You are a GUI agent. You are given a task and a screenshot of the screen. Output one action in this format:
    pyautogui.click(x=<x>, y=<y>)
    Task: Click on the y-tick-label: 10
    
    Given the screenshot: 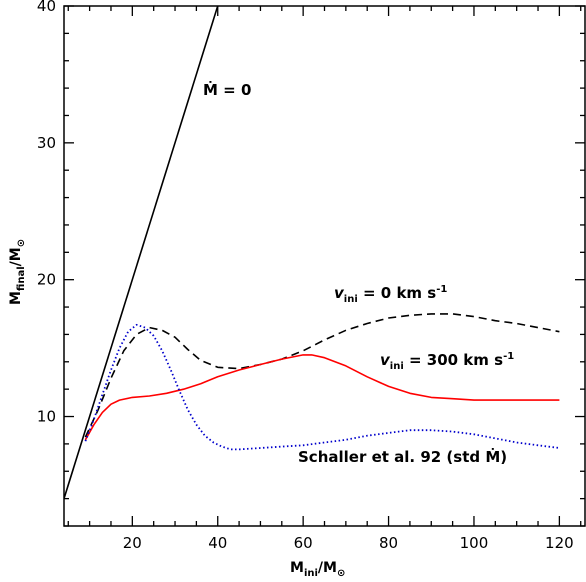 What is the action you would take?
    pyautogui.click(x=46, y=417)
    